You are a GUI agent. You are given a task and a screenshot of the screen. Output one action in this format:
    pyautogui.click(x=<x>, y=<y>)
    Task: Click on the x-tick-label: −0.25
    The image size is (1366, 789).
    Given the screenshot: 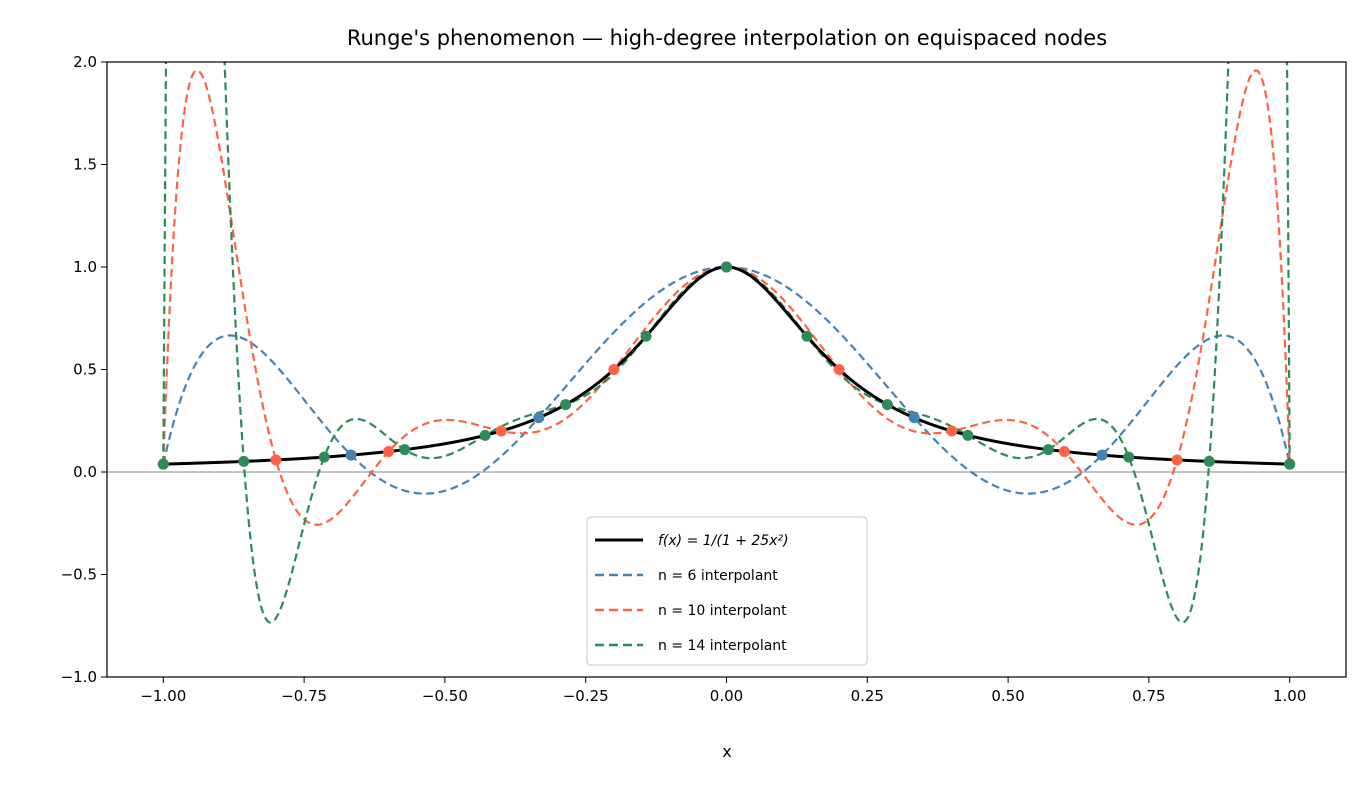 What is the action you would take?
    pyautogui.click(x=586, y=696)
    